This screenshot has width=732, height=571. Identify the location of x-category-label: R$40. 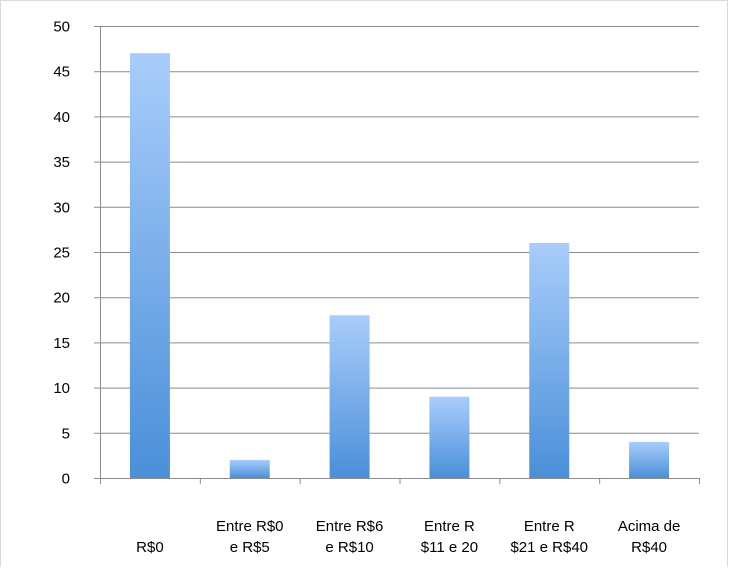
(649, 547).